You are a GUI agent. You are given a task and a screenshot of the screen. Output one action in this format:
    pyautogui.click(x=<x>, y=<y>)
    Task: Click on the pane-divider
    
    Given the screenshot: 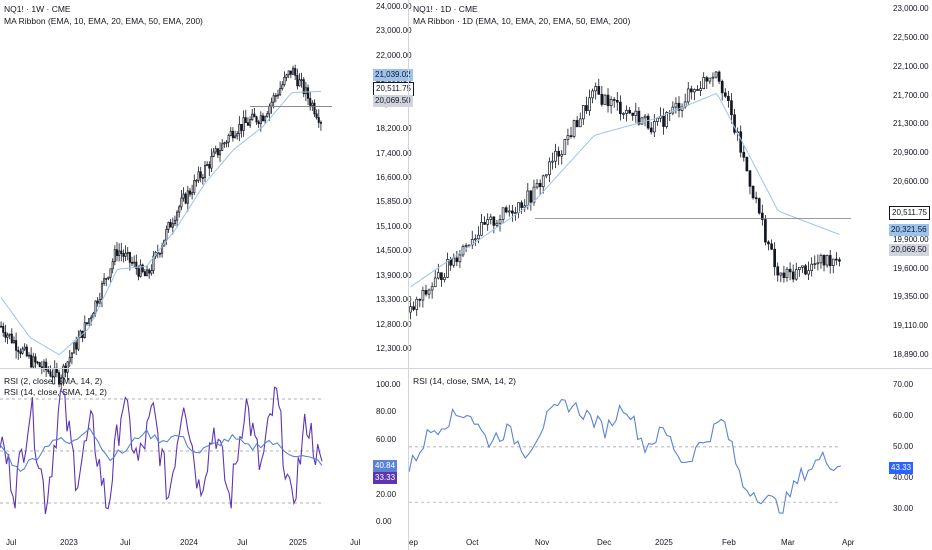 What is the action you would take?
    pyautogui.click(x=408, y=275)
    